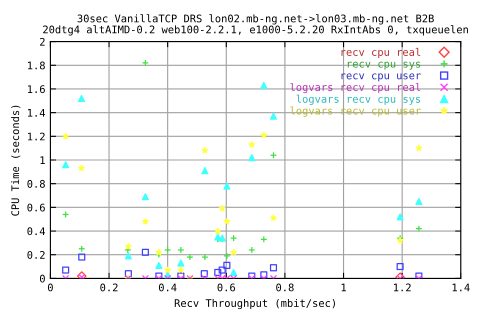  Describe the element at coordinates (227, 288) in the screenshot. I see `x-tick-label: 0.6` at that location.